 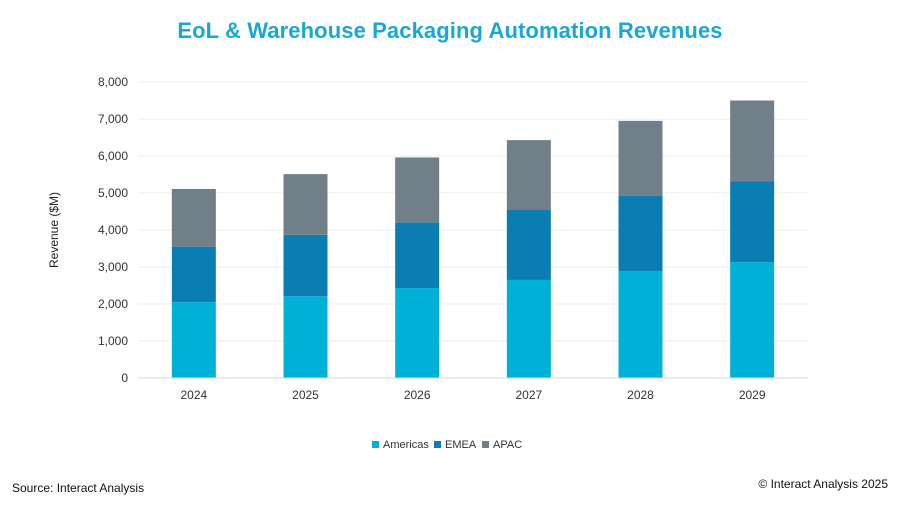 I want to click on y-tick-label: 6,000, so click(x=113, y=156).